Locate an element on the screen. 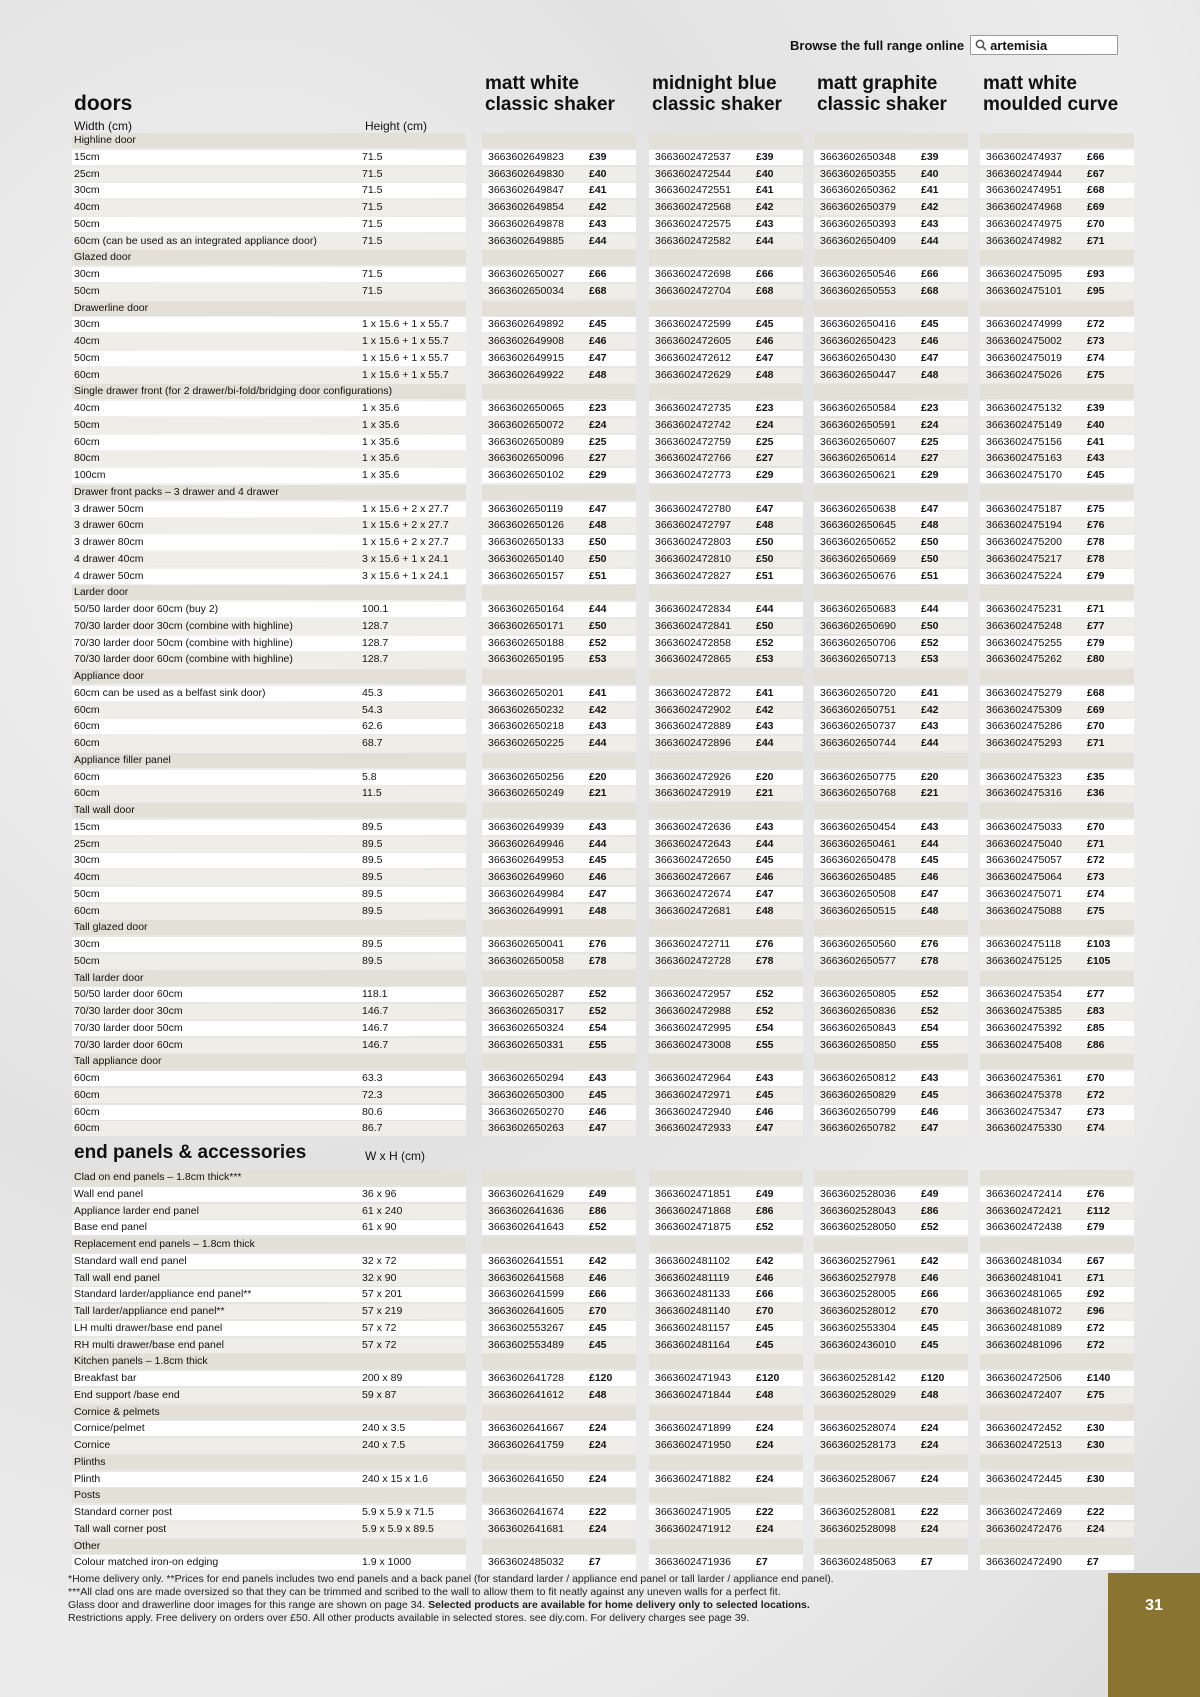  product-code: 3663602472476 is located at coordinates (1024, 1528).